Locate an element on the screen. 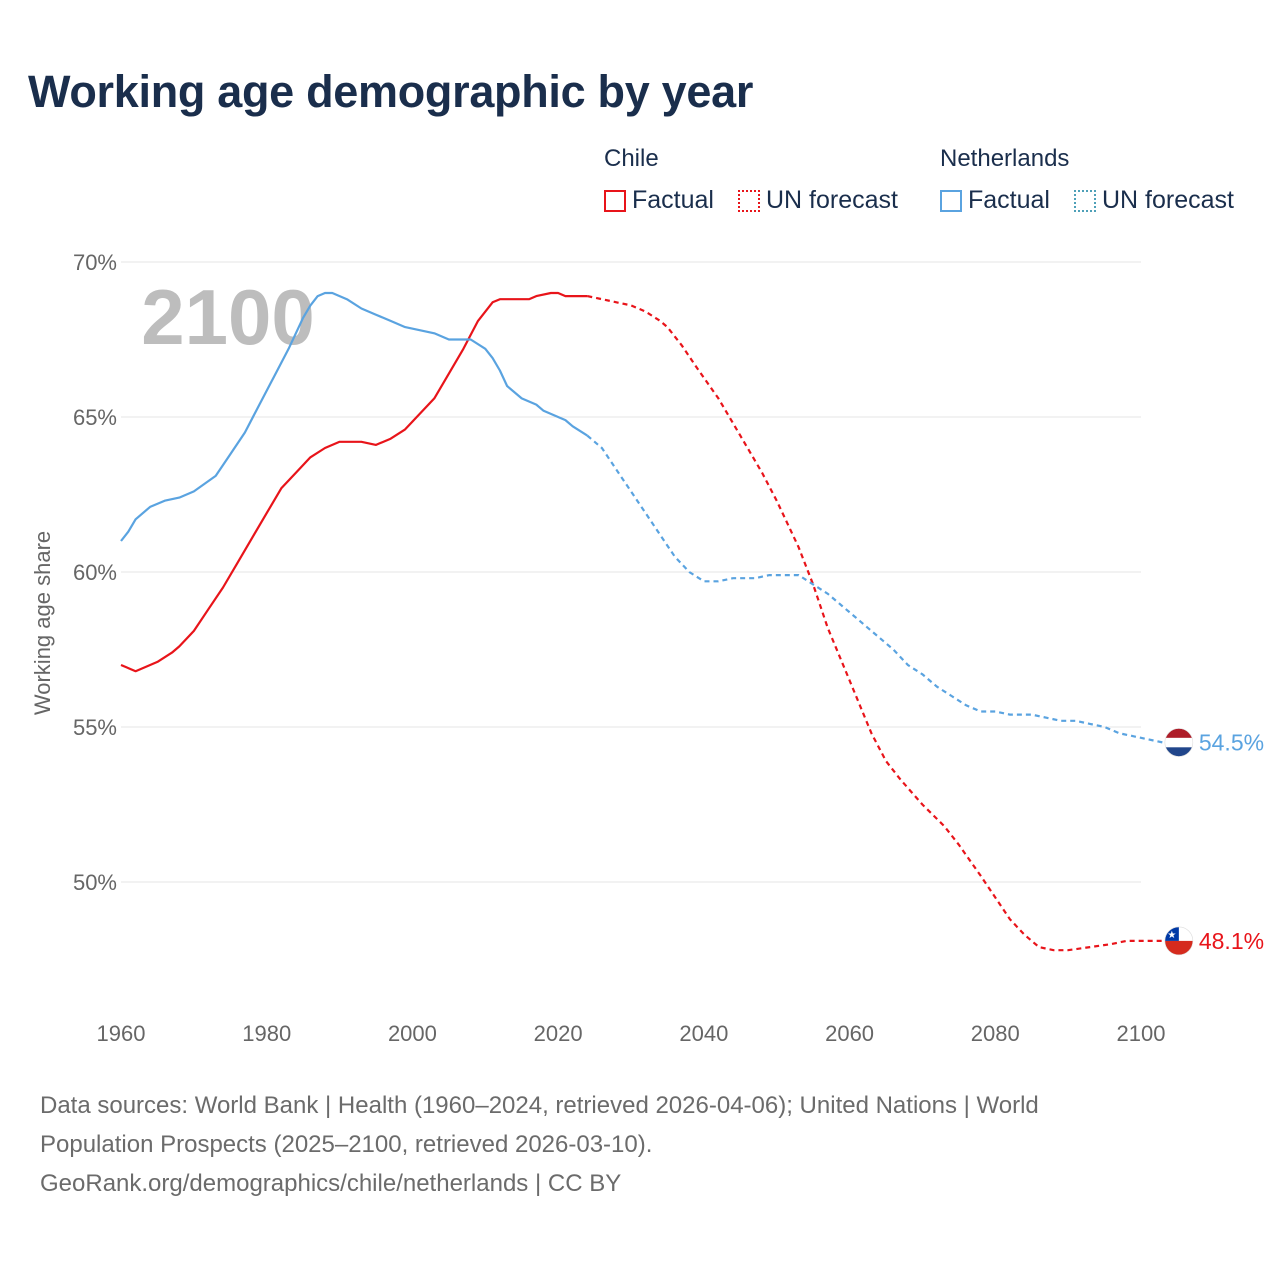  flag-chile-icon: ★ is located at coordinates (1179, 941).